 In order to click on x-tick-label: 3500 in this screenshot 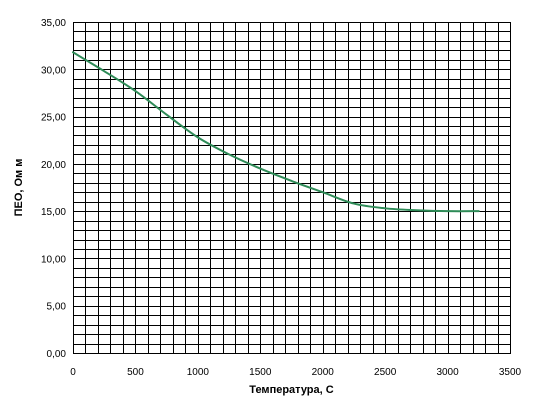, I will do `click(510, 372)`.